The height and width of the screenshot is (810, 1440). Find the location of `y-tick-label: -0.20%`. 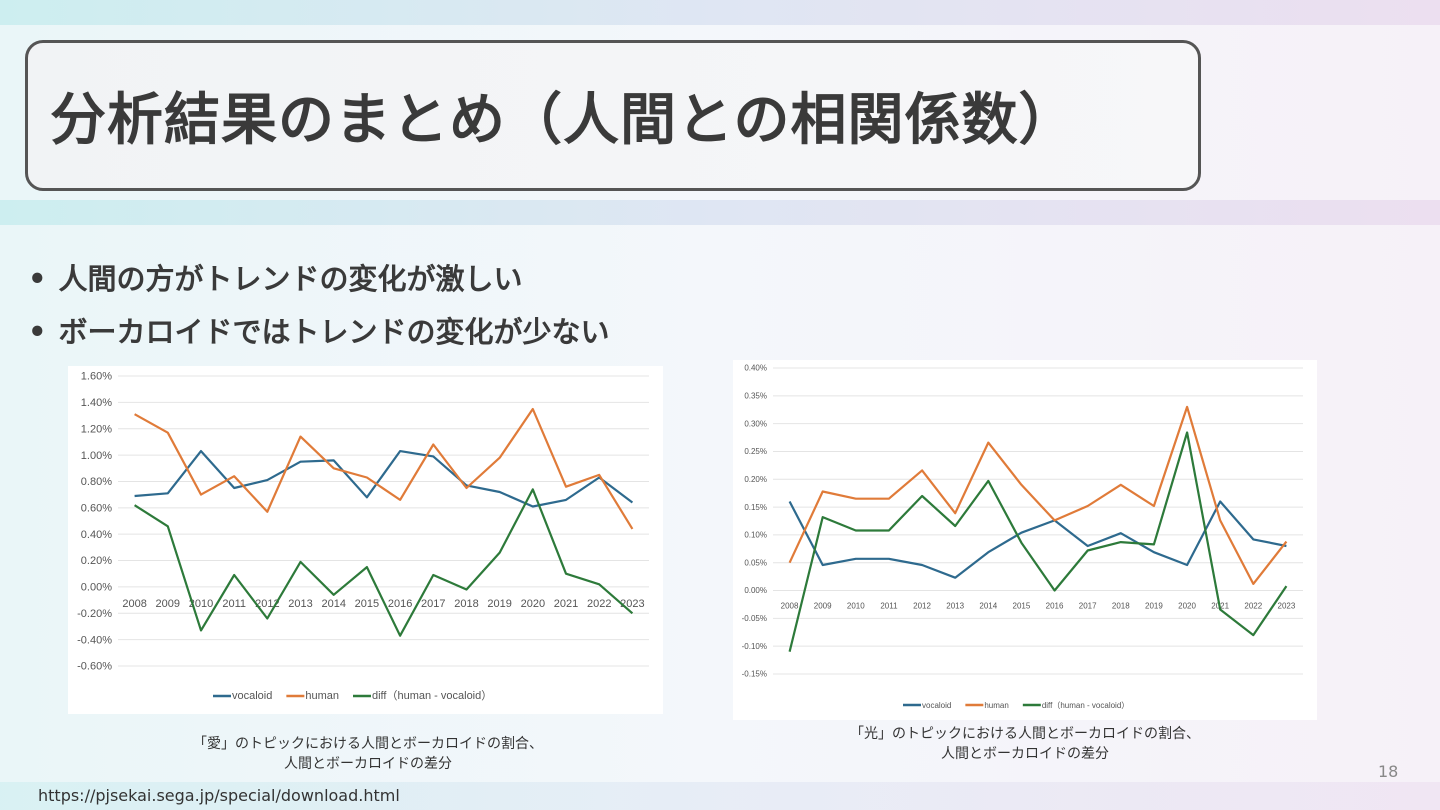

y-tick-label: -0.20% is located at coordinates (94, 614).